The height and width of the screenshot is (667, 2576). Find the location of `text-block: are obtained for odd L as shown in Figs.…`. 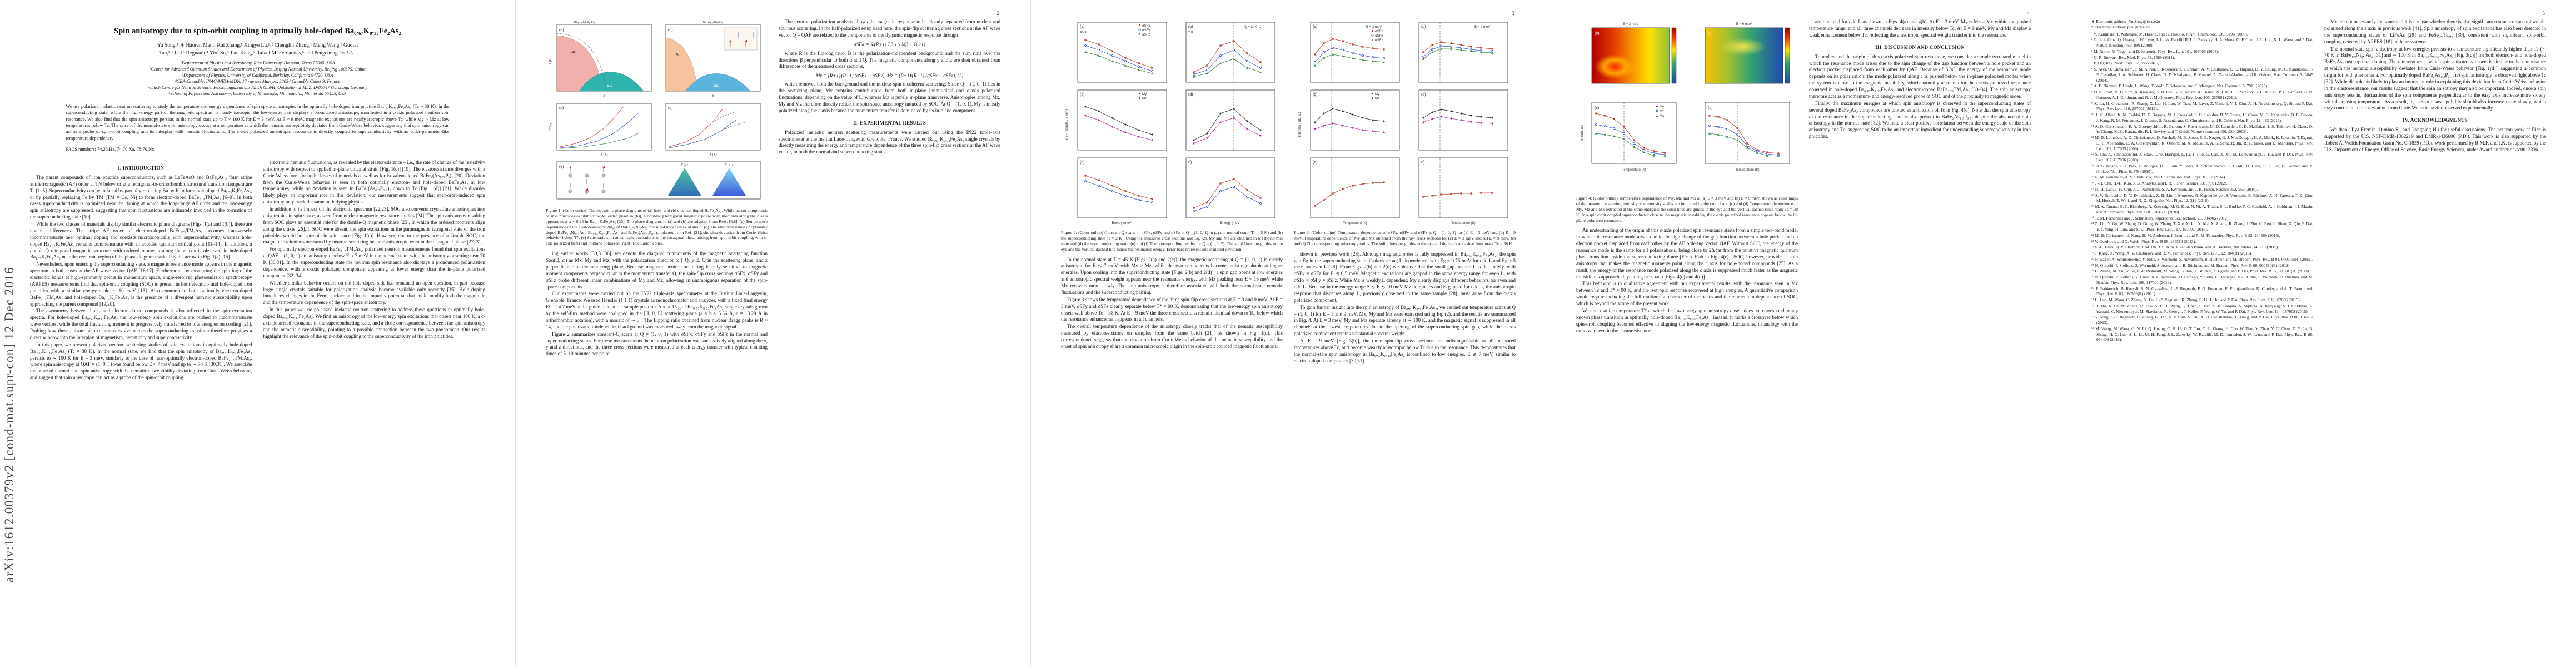

text-block: are obtained for odd L as shown in Figs.… is located at coordinates (1920, 29).